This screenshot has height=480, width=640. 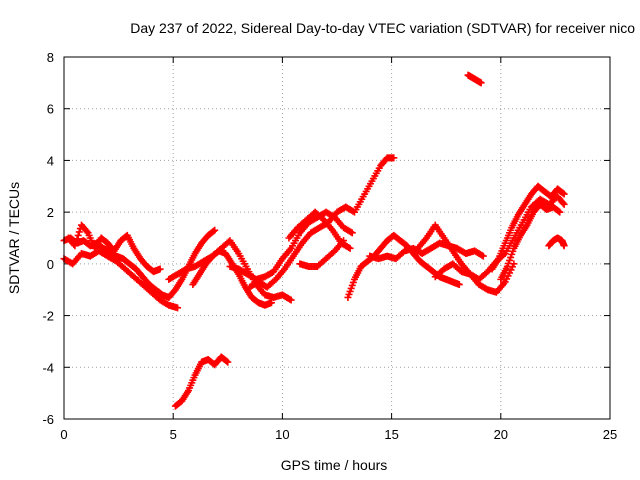 What do you see at coordinates (50, 160) in the screenshot?
I see `y-tick-label: 4` at bounding box center [50, 160].